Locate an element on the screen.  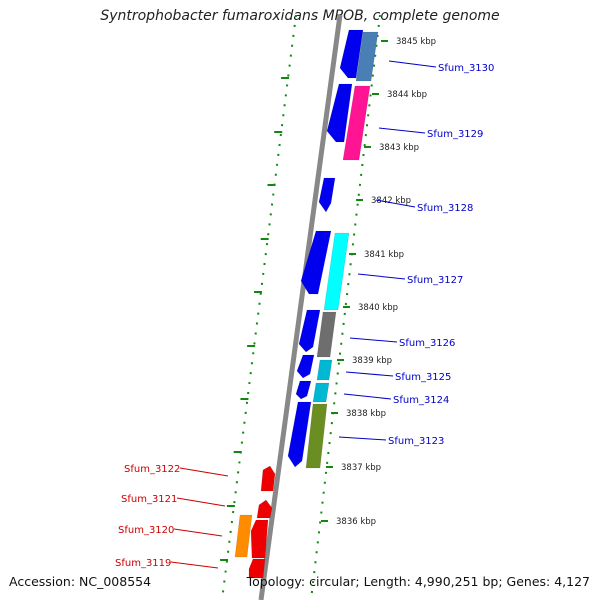
gene-label-right-7: Sfum_3123 is located at coordinates (416, 441).